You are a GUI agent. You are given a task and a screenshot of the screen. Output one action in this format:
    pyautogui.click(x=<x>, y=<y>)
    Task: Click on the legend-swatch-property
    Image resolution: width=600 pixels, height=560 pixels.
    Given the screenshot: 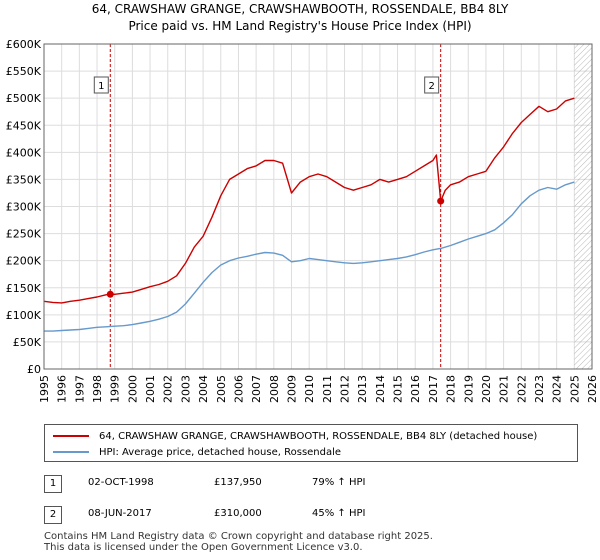 What is the action you would take?
    pyautogui.click(x=71, y=436)
    